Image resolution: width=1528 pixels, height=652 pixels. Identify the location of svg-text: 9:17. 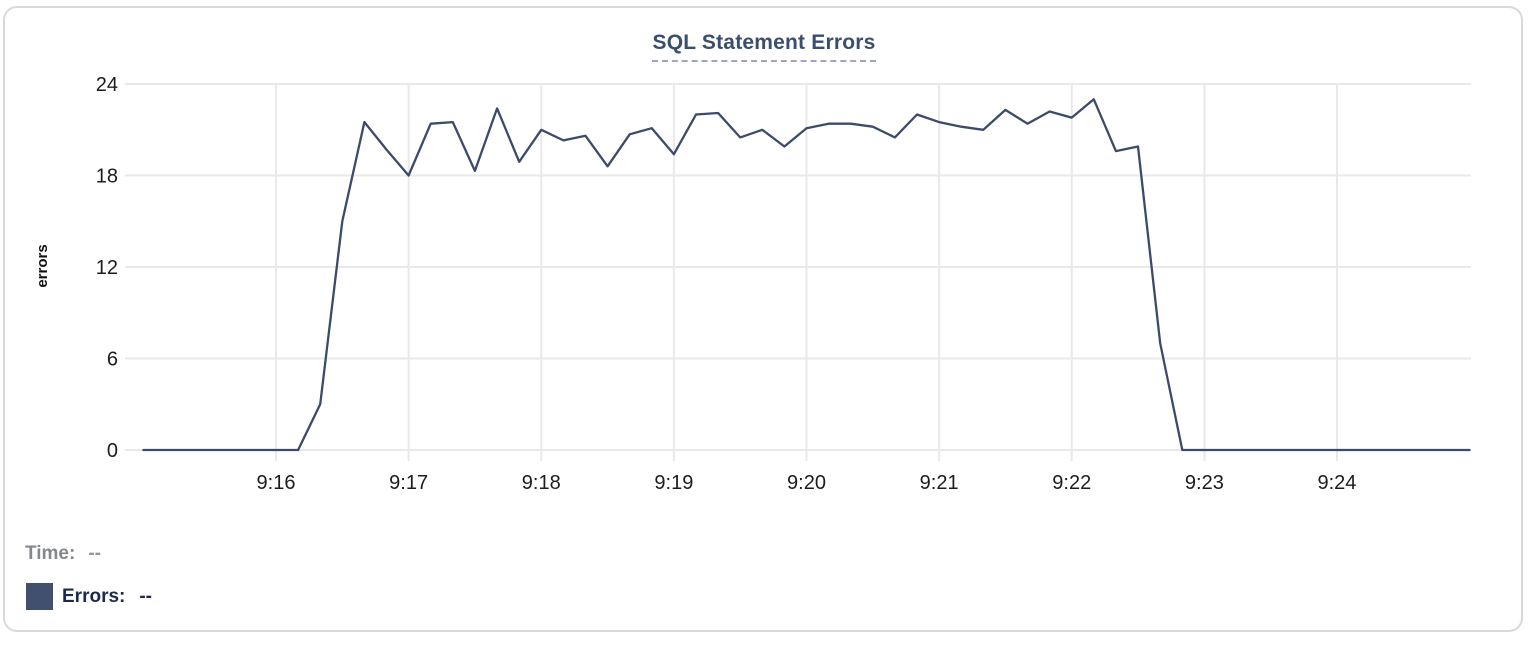
(408, 483).